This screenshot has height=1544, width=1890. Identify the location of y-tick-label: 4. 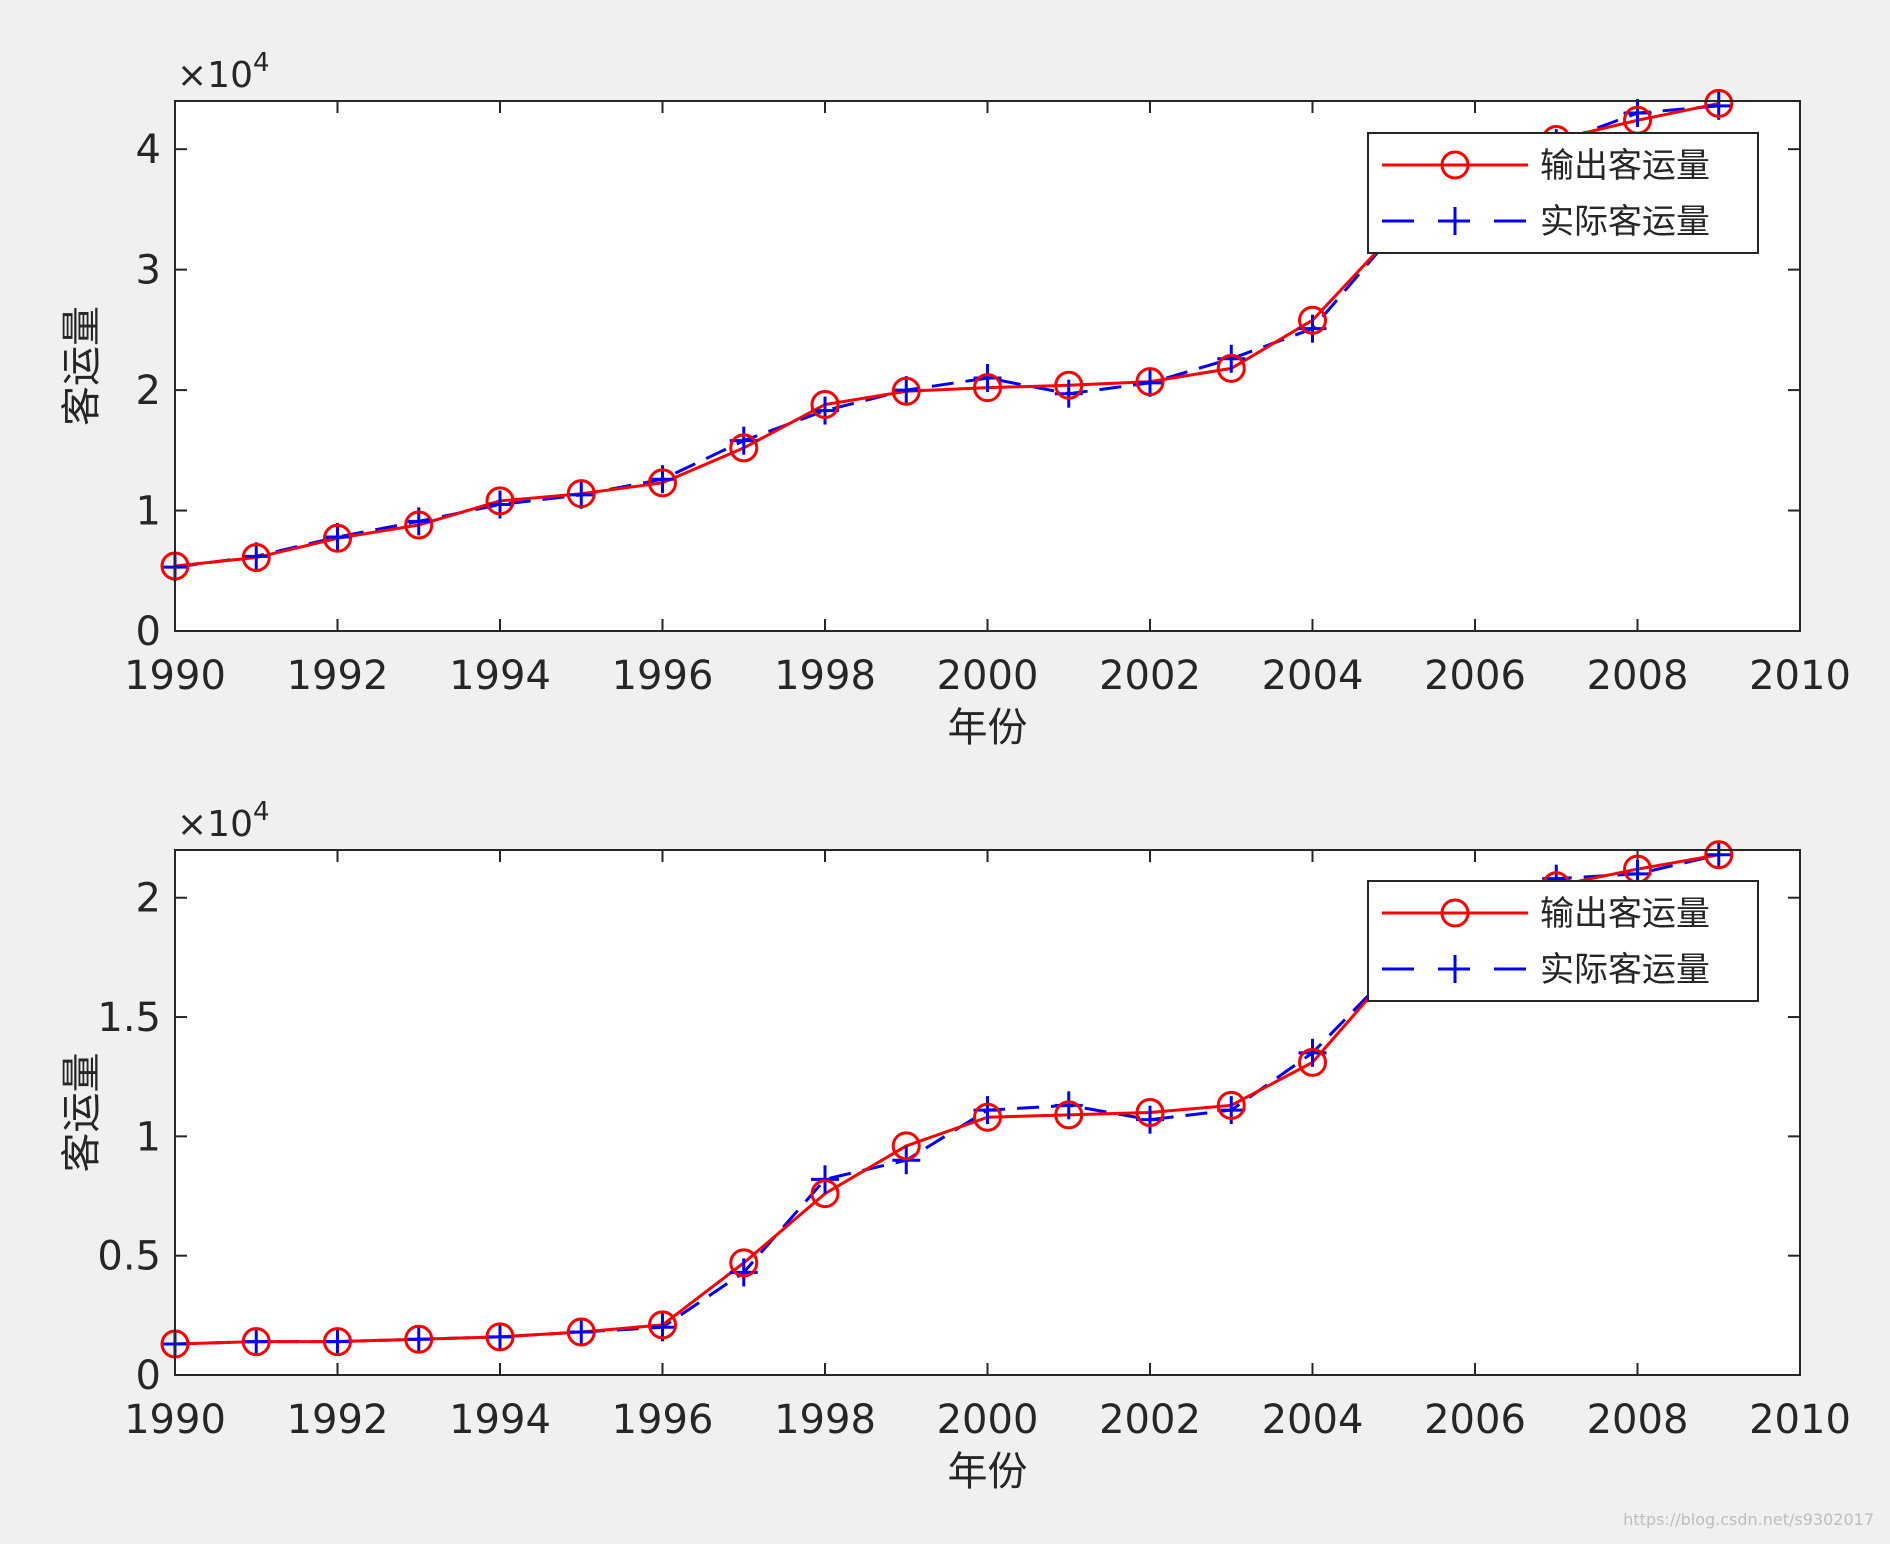
(148, 150).